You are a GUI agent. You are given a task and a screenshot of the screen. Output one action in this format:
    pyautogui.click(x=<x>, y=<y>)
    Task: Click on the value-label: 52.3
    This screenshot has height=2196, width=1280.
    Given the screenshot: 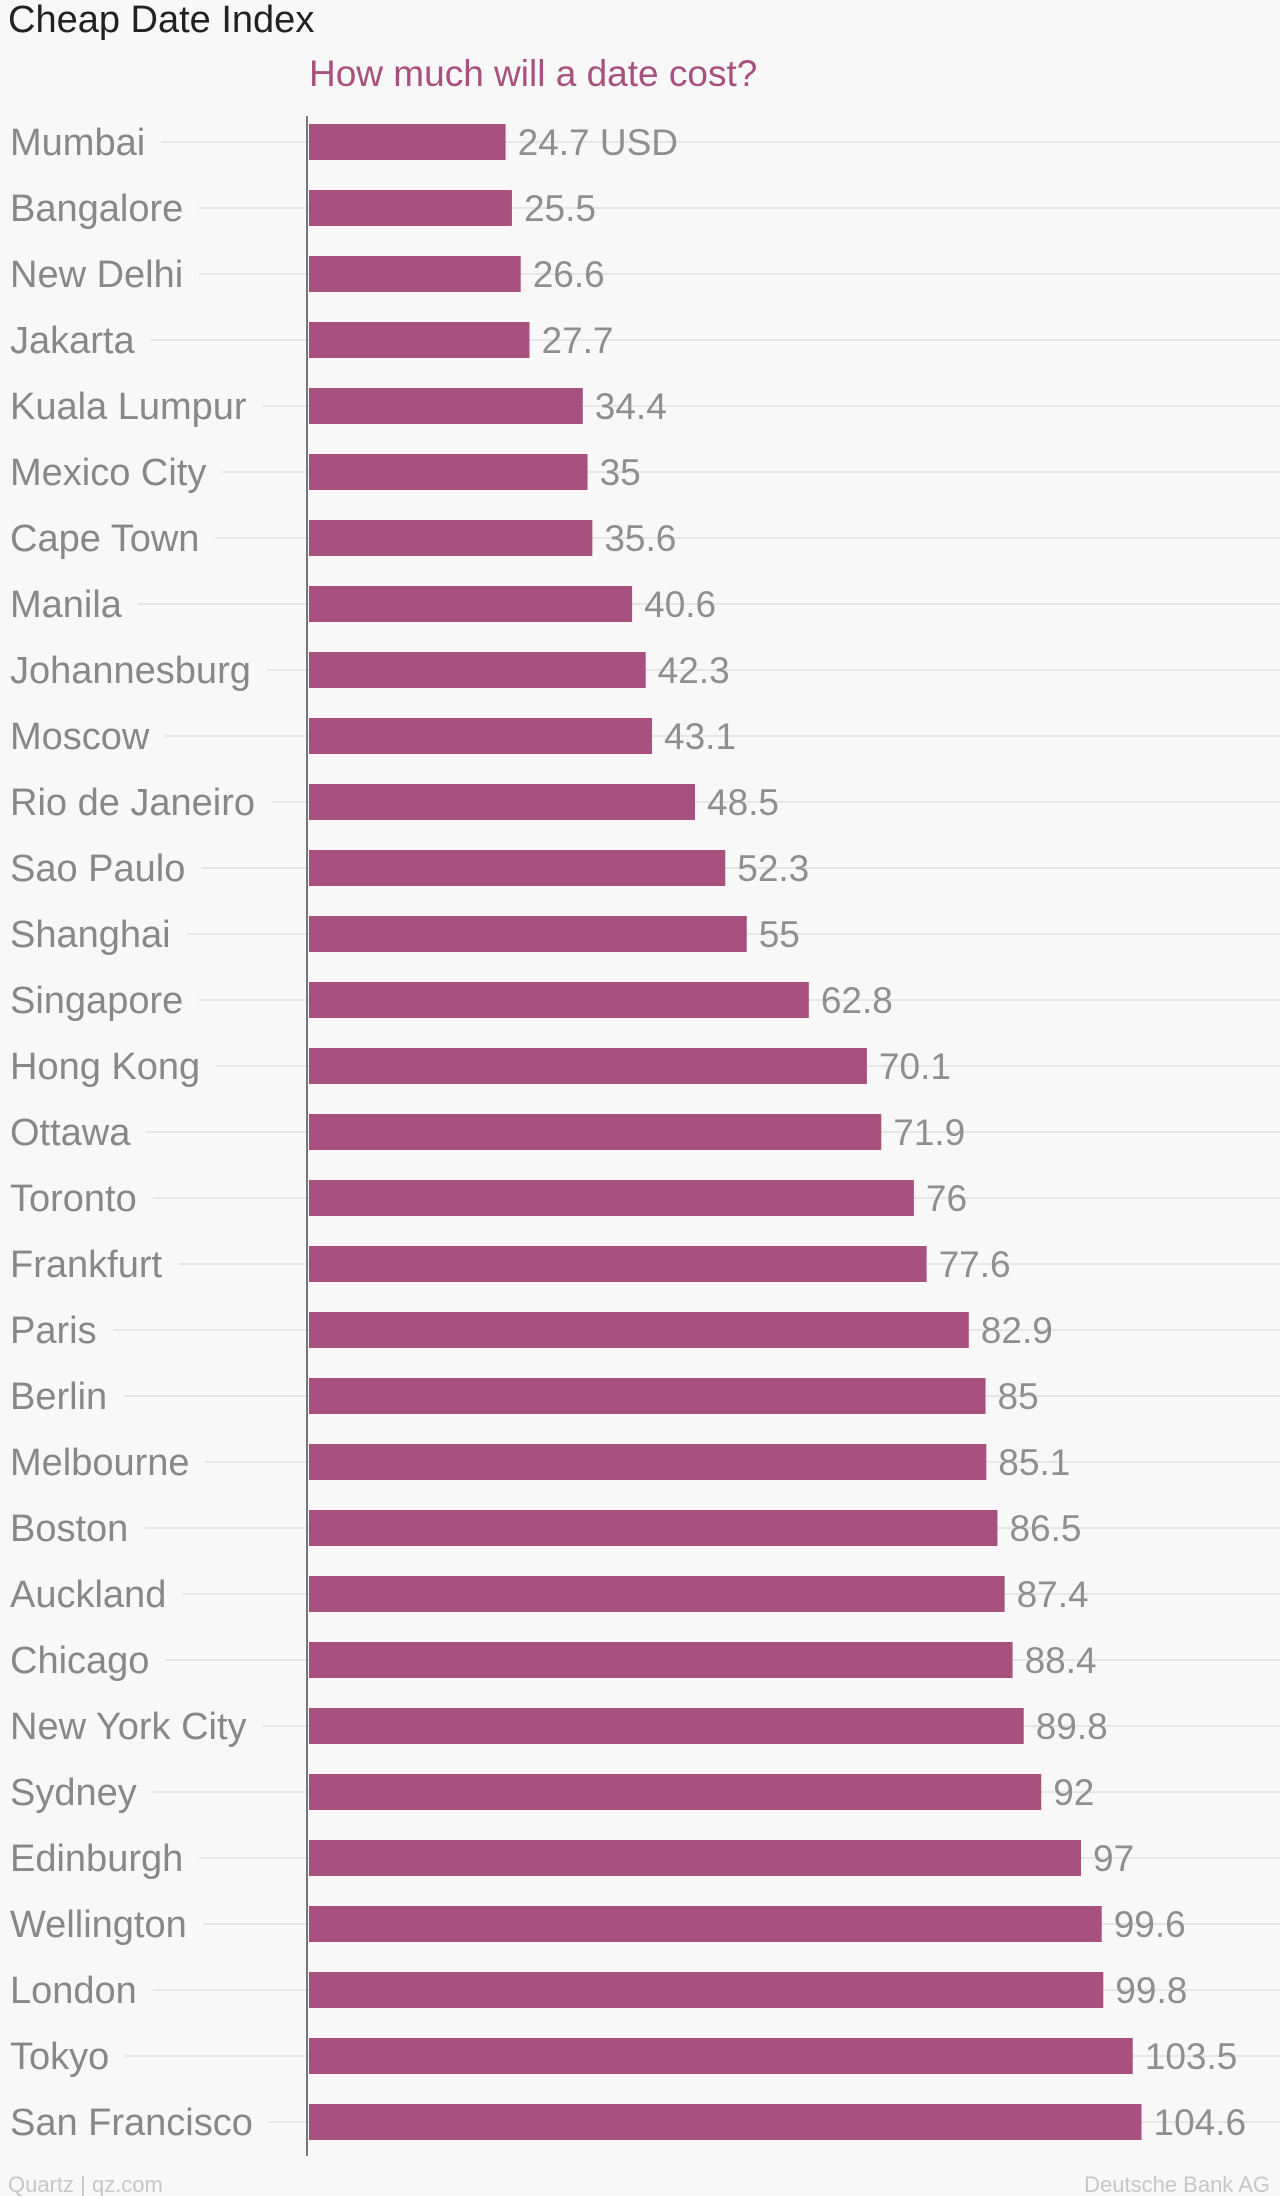 What is the action you would take?
    pyautogui.click(x=773, y=868)
    